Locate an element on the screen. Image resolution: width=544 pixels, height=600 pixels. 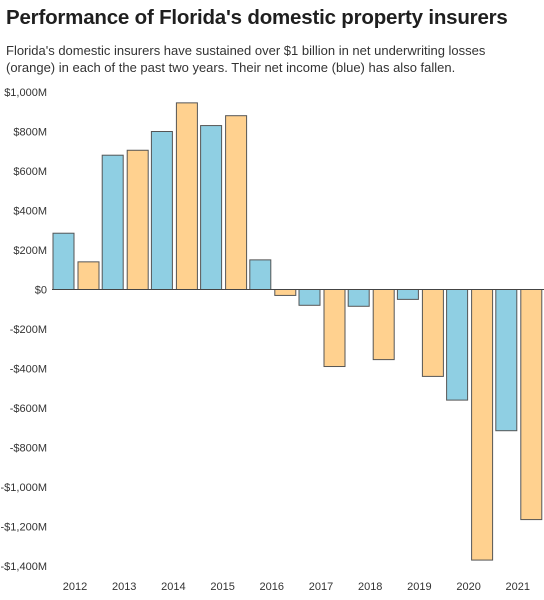
x-tick-label: 2014 is located at coordinates (173, 587).